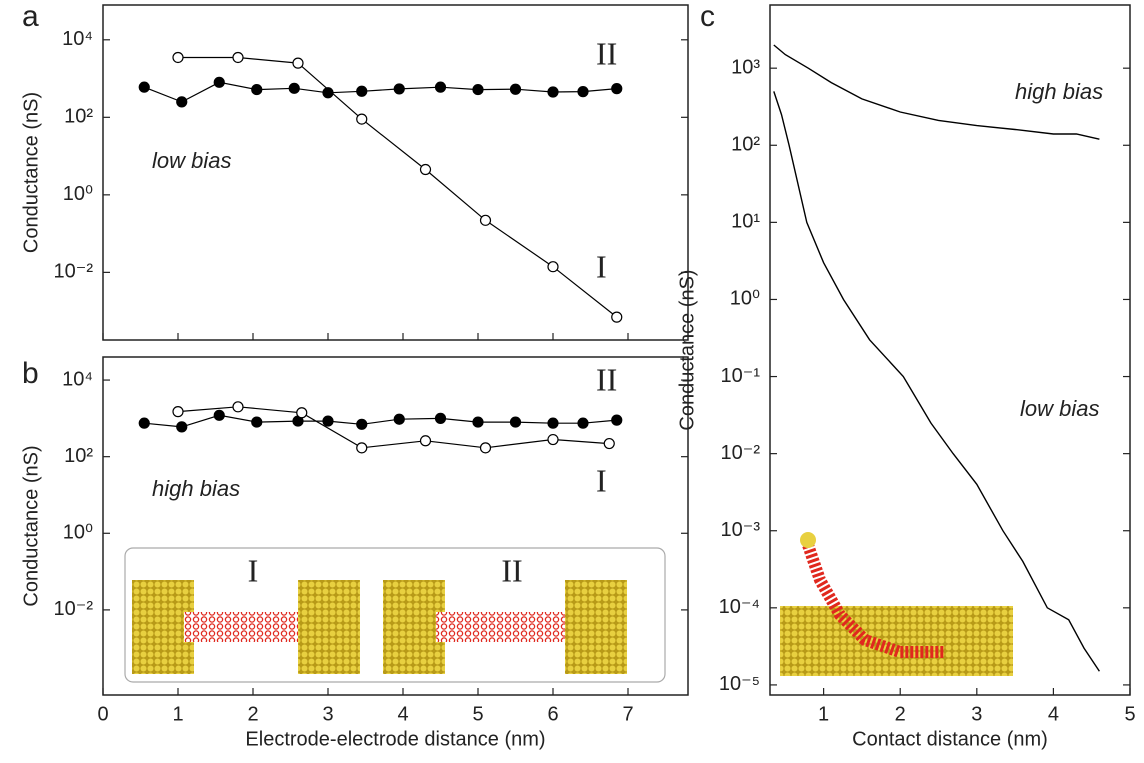  Describe the element at coordinates (896, 604) in the screenshot. I see `inset-c` at that location.